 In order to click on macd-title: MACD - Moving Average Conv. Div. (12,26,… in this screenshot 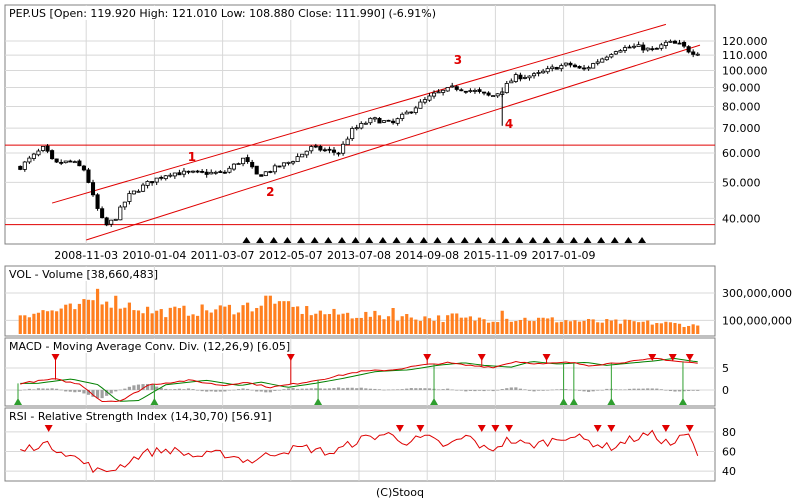, I will do `click(149, 346)`.